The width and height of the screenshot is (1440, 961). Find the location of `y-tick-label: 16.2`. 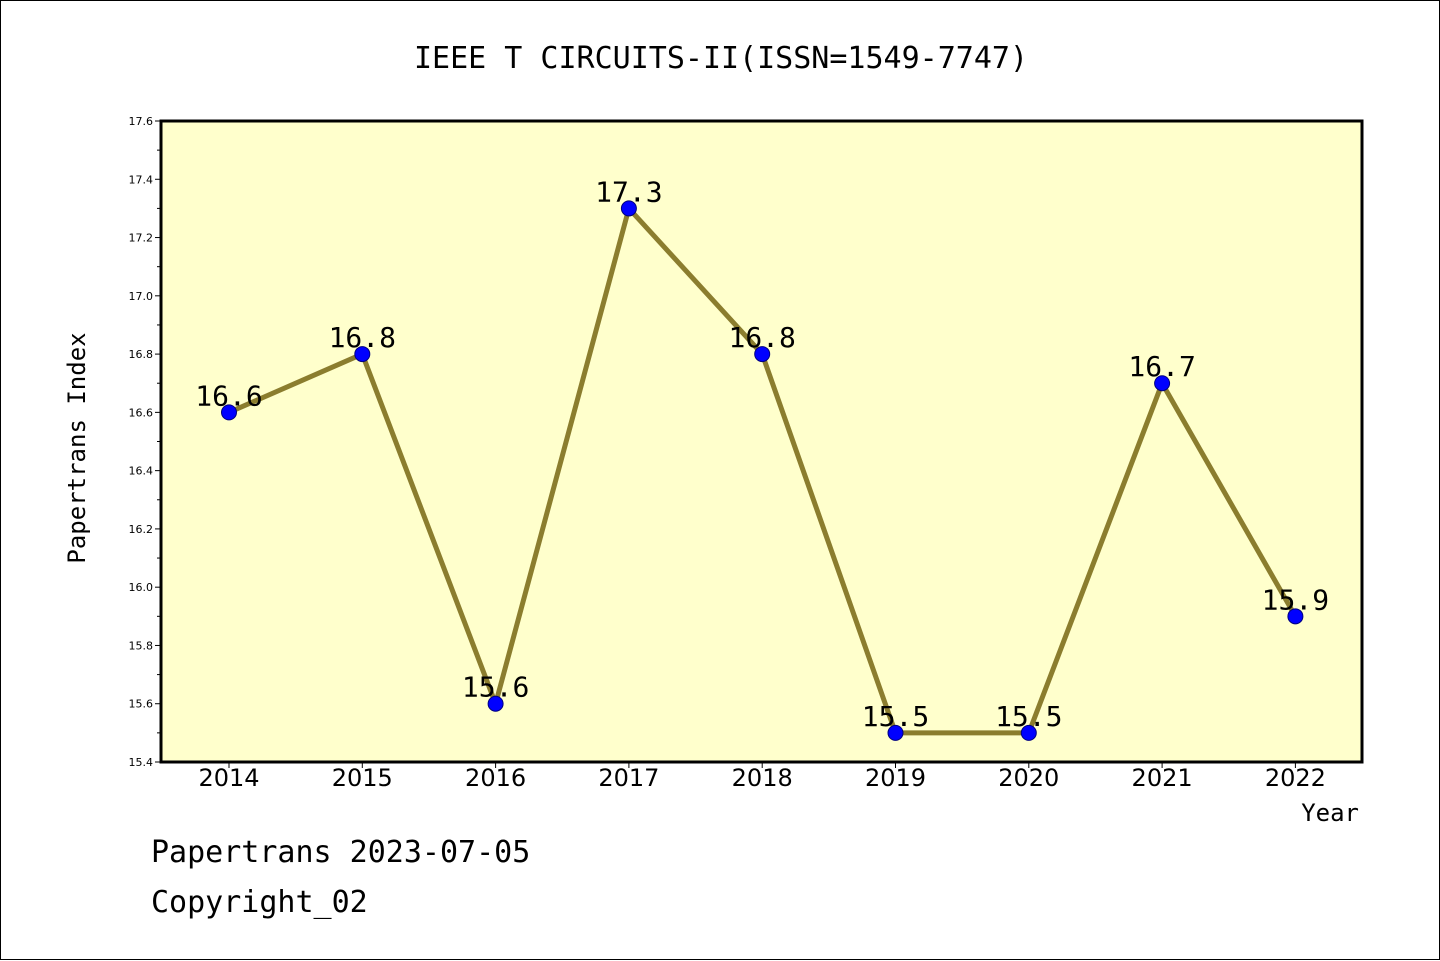

y-tick-label: 16.2 is located at coordinates (141, 529).